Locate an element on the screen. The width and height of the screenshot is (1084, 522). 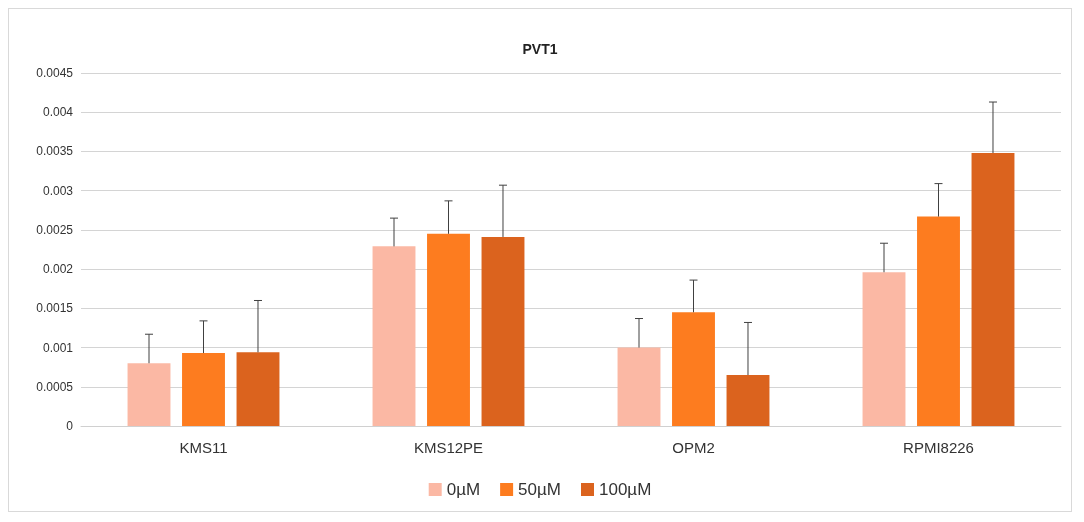
y-tick-label: 0.001 is located at coordinates (58, 347).